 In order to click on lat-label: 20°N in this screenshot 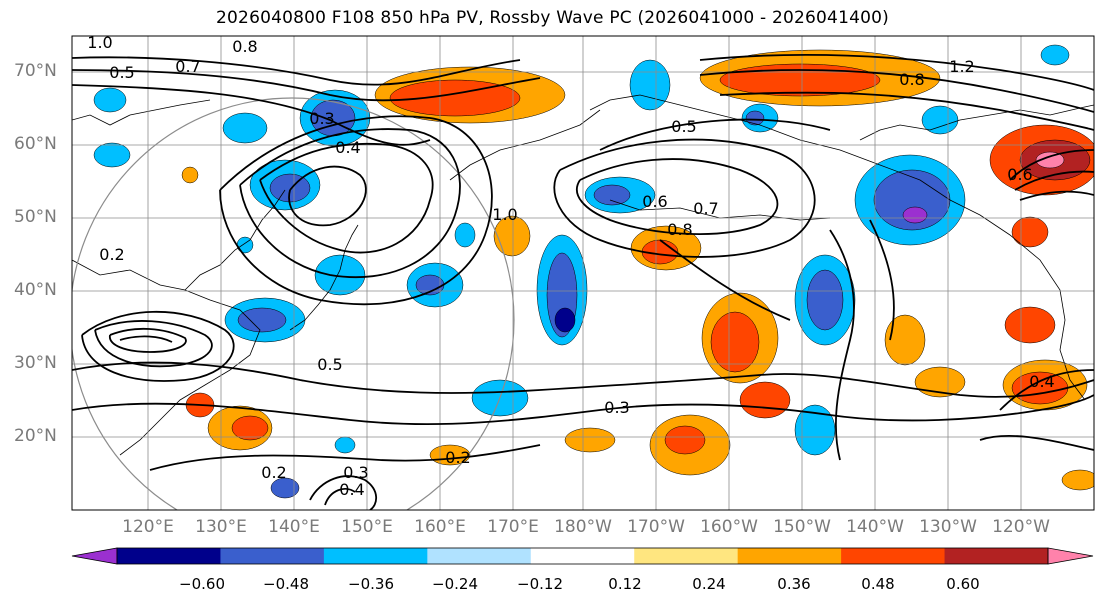, I will do `click(35, 436)`.